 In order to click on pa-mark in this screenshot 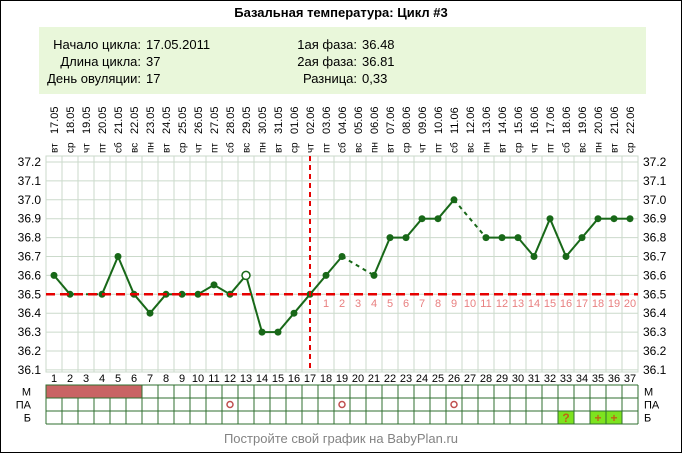, I will do `click(342, 404)`.